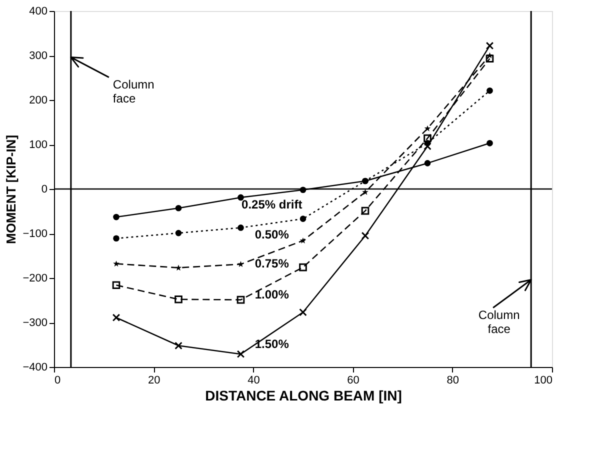 The width and height of the screenshot is (608, 465). What do you see at coordinates (35, 234) in the screenshot?
I see `y-tick-label: −100` at bounding box center [35, 234].